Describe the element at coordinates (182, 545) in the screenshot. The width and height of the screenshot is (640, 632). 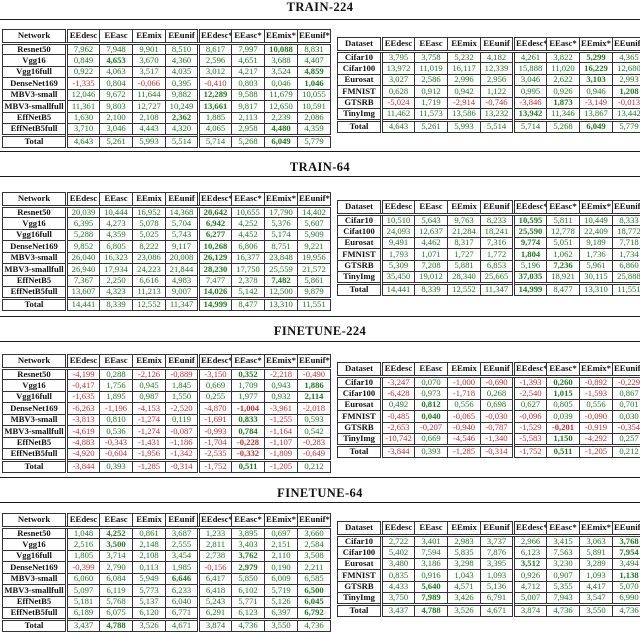
I see `value-cell: 2,555` at that location.